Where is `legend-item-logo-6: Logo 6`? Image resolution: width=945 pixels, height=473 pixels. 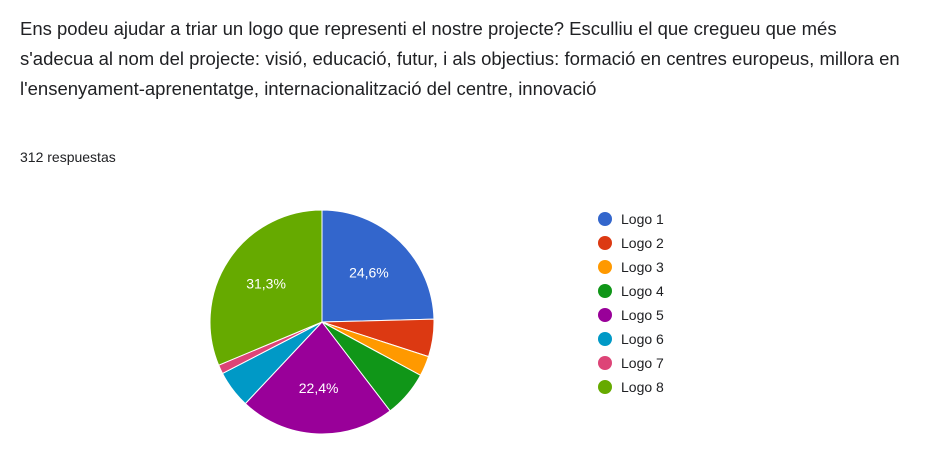
legend-item-logo-6: Logo 6 is located at coordinates (631, 339).